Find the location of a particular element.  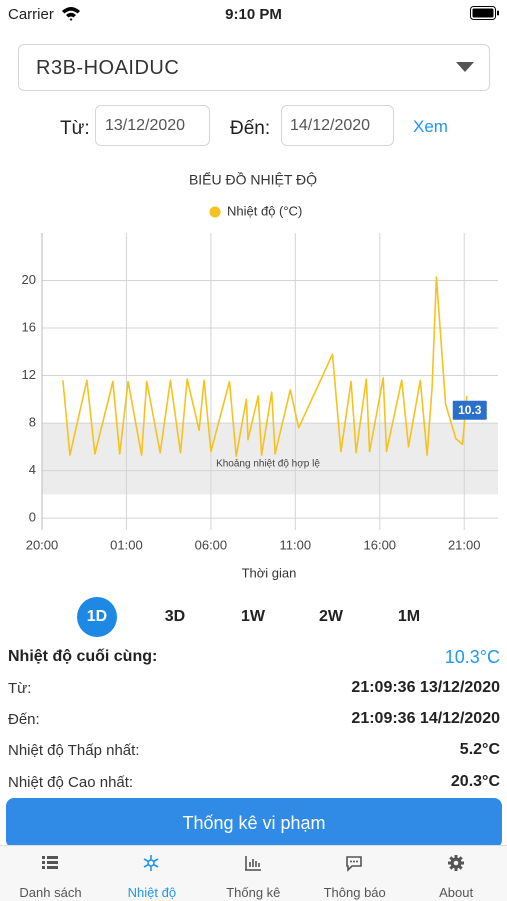

nav-label: About is located at coordinates (456, 892).